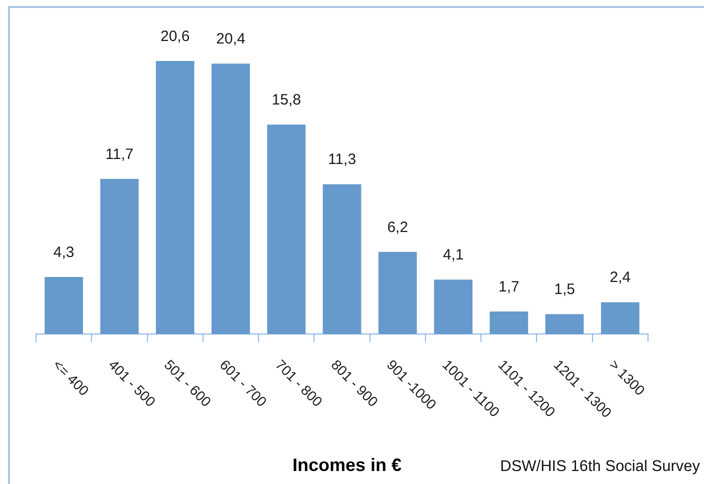  I want to click on data-label: 4,3, so click(63, 253).